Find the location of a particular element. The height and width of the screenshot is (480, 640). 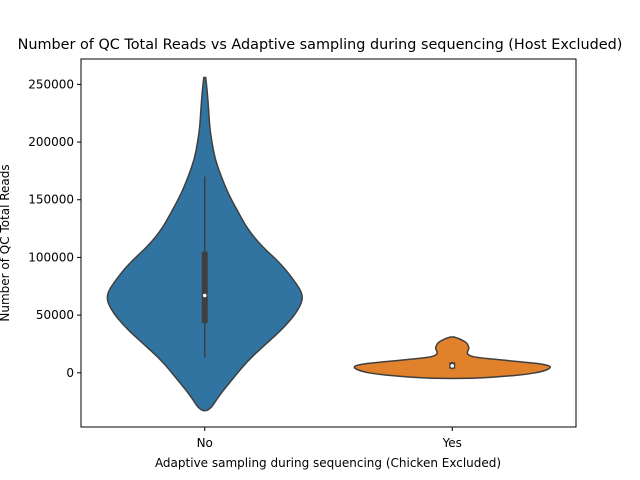

y-tick-label: 0 is located at coordinates (70, 373).